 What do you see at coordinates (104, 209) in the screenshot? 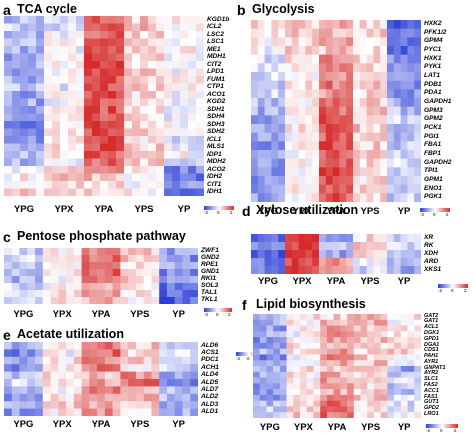
I see `condition-label: YPA` at bounding box center [104, 209].